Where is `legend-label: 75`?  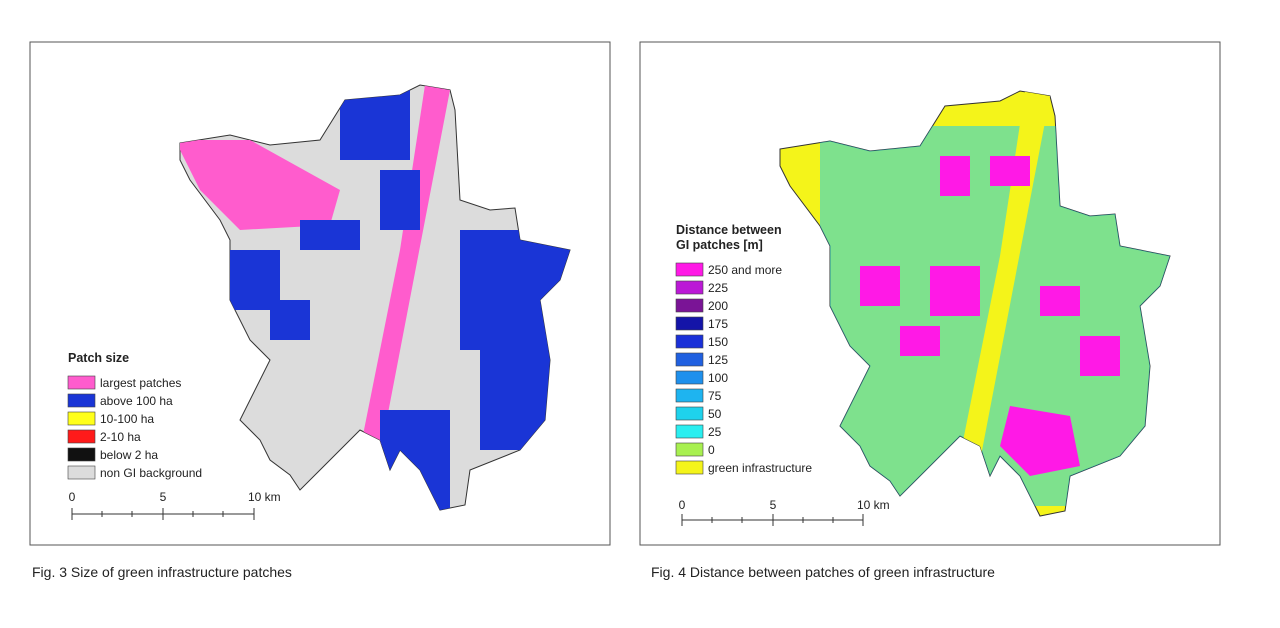 legend-label: 75 is located at coordinates (715, 396).